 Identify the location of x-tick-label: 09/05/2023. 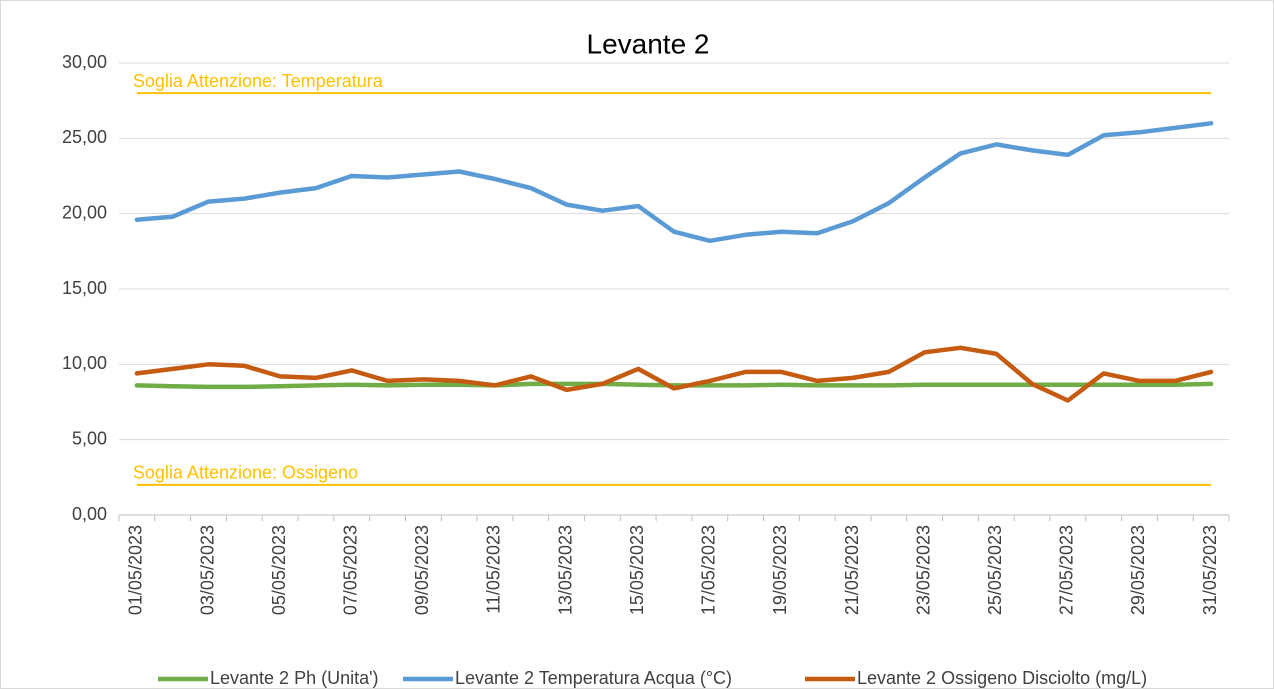
(422, 570).